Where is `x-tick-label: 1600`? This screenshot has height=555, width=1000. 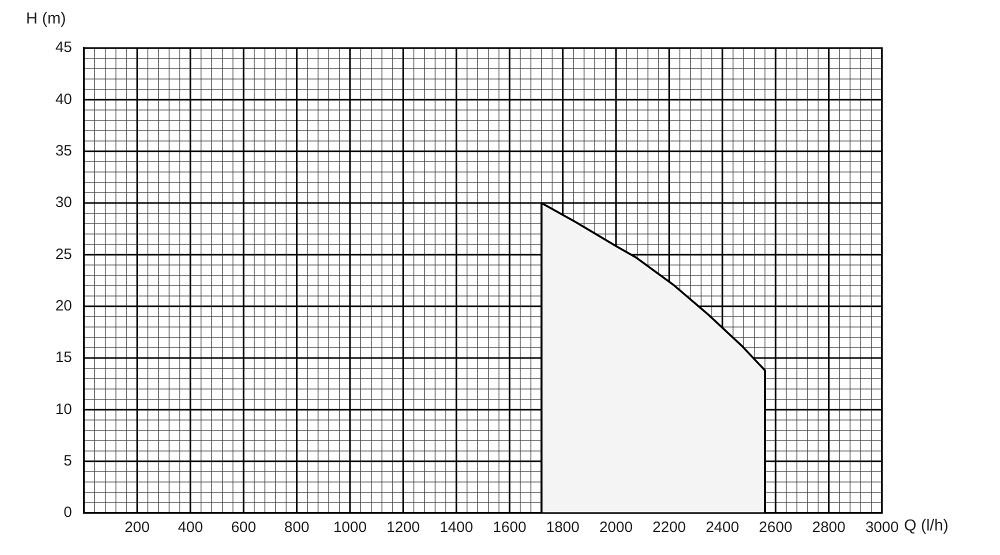
x-tick-label: 1600 is located at coordinates (509, 527).